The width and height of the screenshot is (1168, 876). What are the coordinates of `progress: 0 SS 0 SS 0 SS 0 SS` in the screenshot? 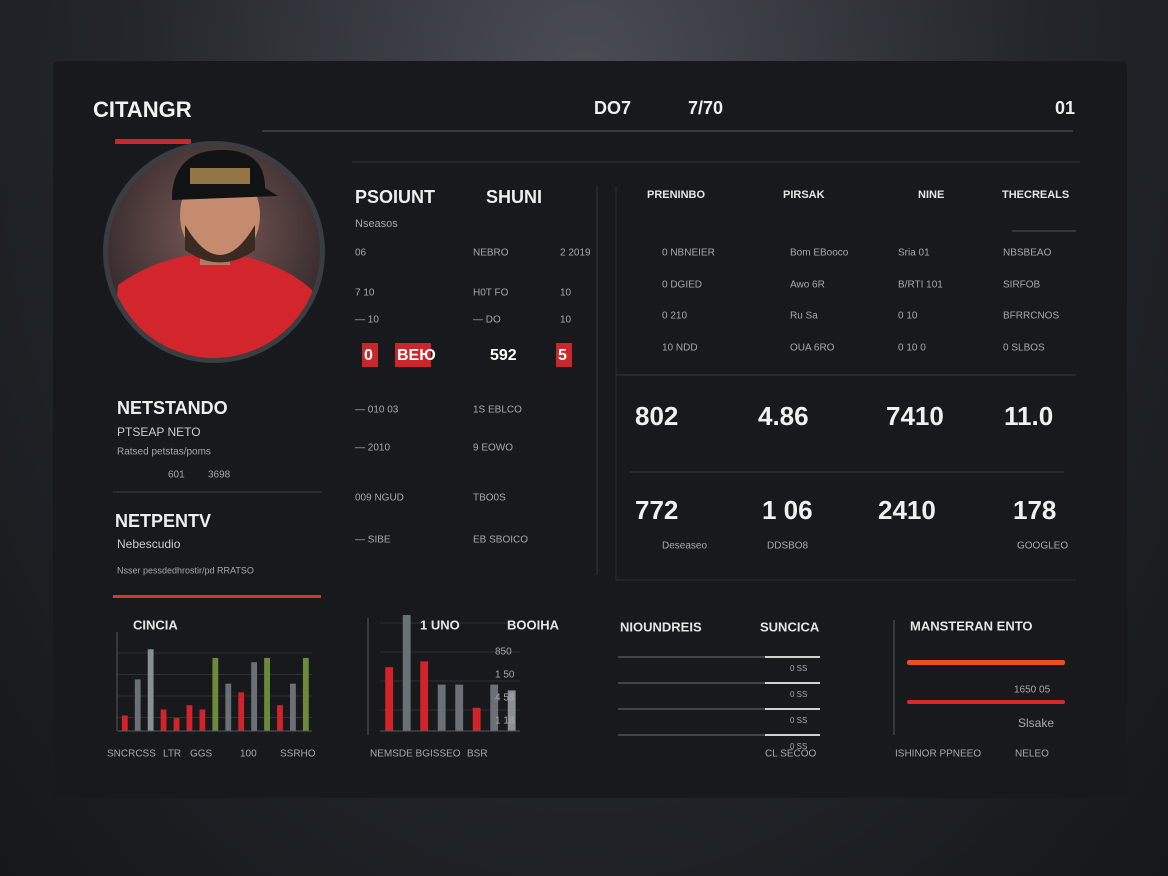 It's located at (719, 703).